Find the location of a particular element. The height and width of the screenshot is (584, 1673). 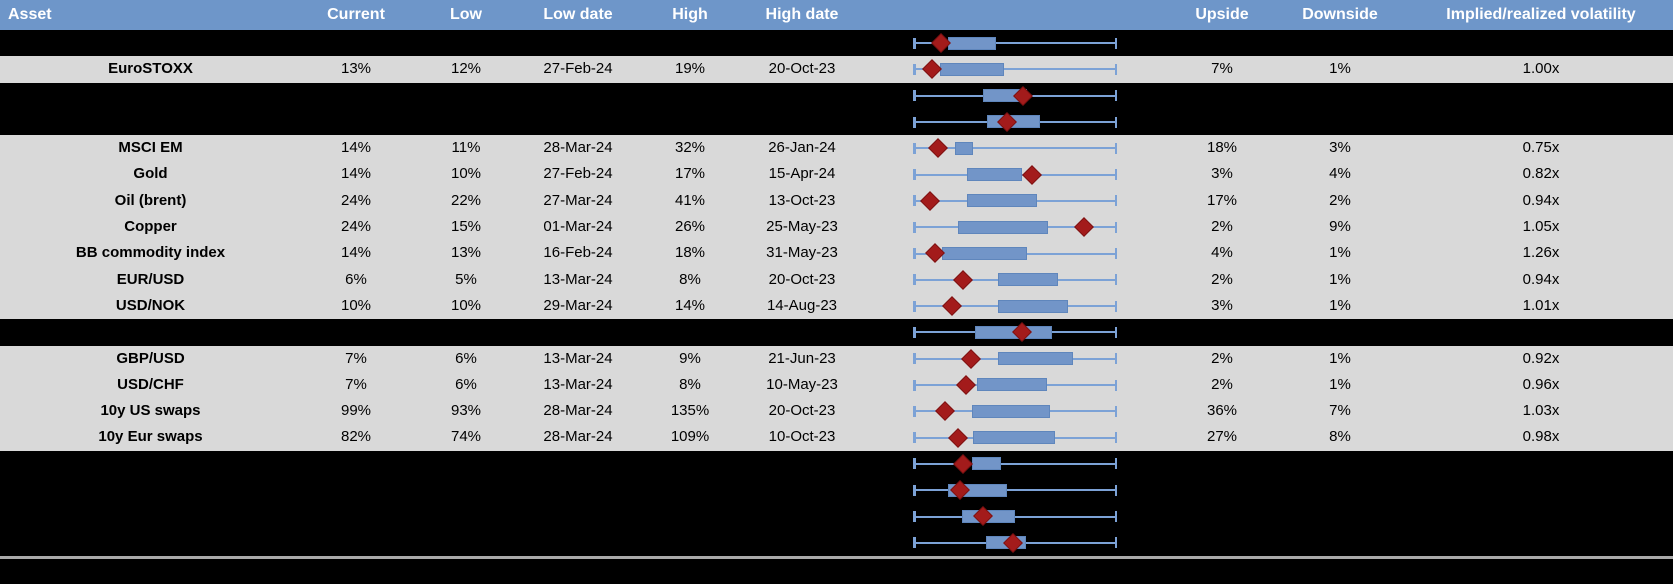

cell-high: 14% is located at coordinates (690, 305).